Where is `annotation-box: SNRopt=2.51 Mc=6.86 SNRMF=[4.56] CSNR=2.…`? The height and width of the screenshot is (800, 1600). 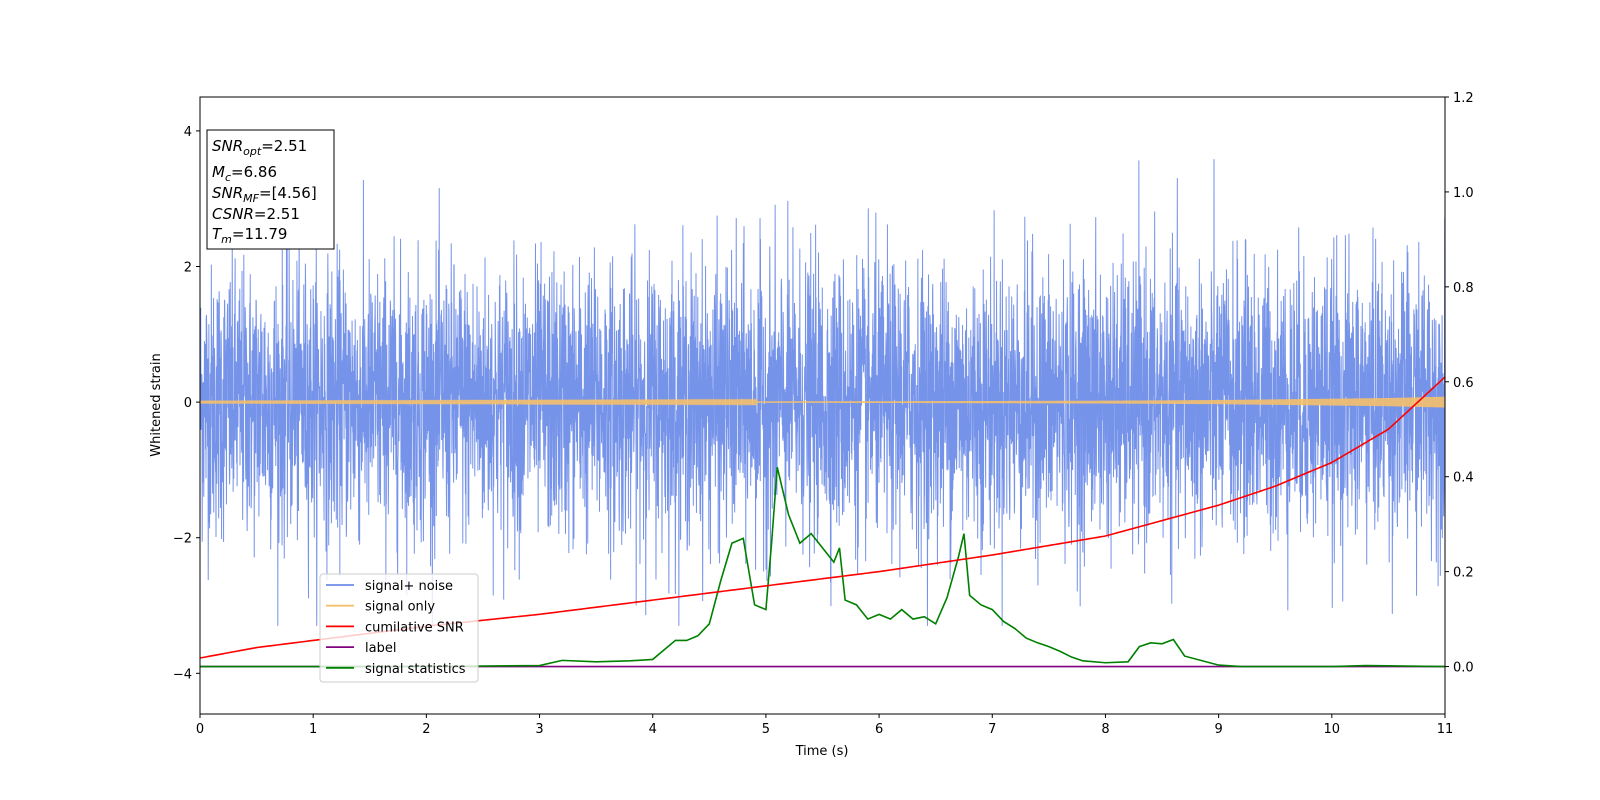 annotation-box: SNRopt=2.51 Mc=6.86 SNRMF=[4.56] CSNR=2.… is located at coordinates (270, 189).